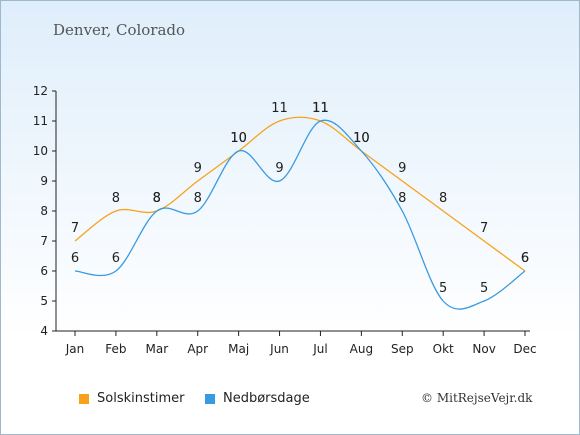 This screenshot has width=580, height=435. What do you see at coordinates (40, 121) in the screenshot?
I see `y-tick-label: 11` at bounding box center [40, 121].